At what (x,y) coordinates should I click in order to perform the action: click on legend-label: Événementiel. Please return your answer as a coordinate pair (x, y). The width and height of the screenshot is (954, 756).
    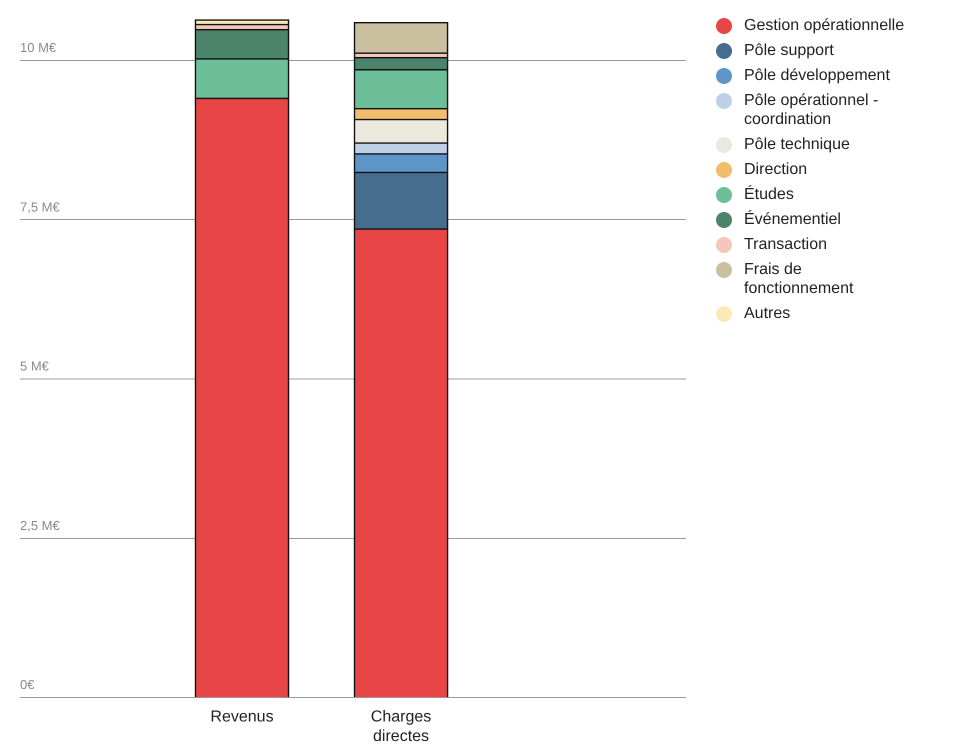
    Looking at the image, I should click on (793, 219).